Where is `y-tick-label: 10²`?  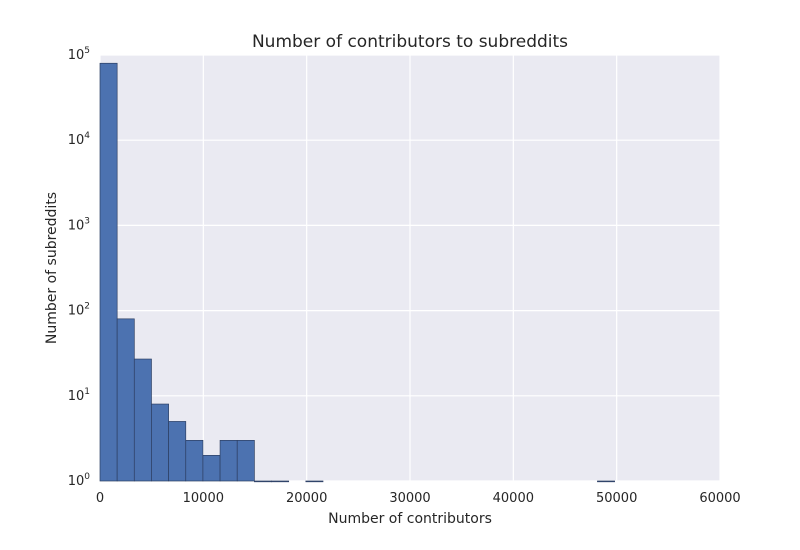
y-tick-label: 10² is located at coordinates (79, 310).